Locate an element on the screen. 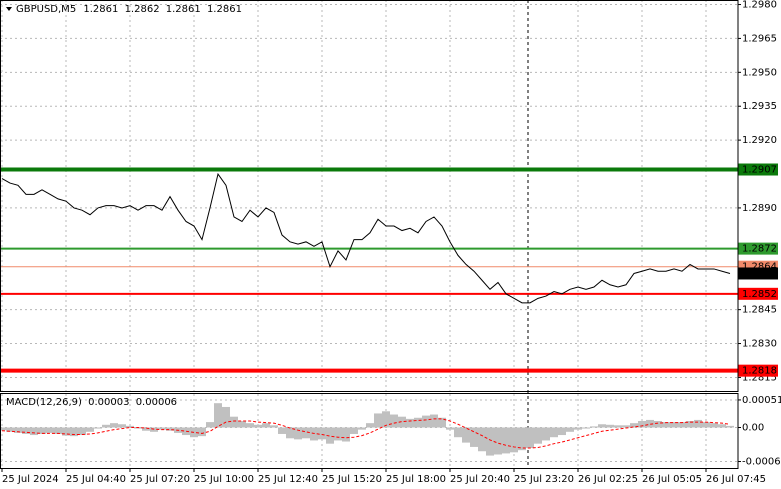 Image resolution: width=781 pixels, height=489 pixels. y-tick-label: -0.00063 is located at coordinates (761, 462).